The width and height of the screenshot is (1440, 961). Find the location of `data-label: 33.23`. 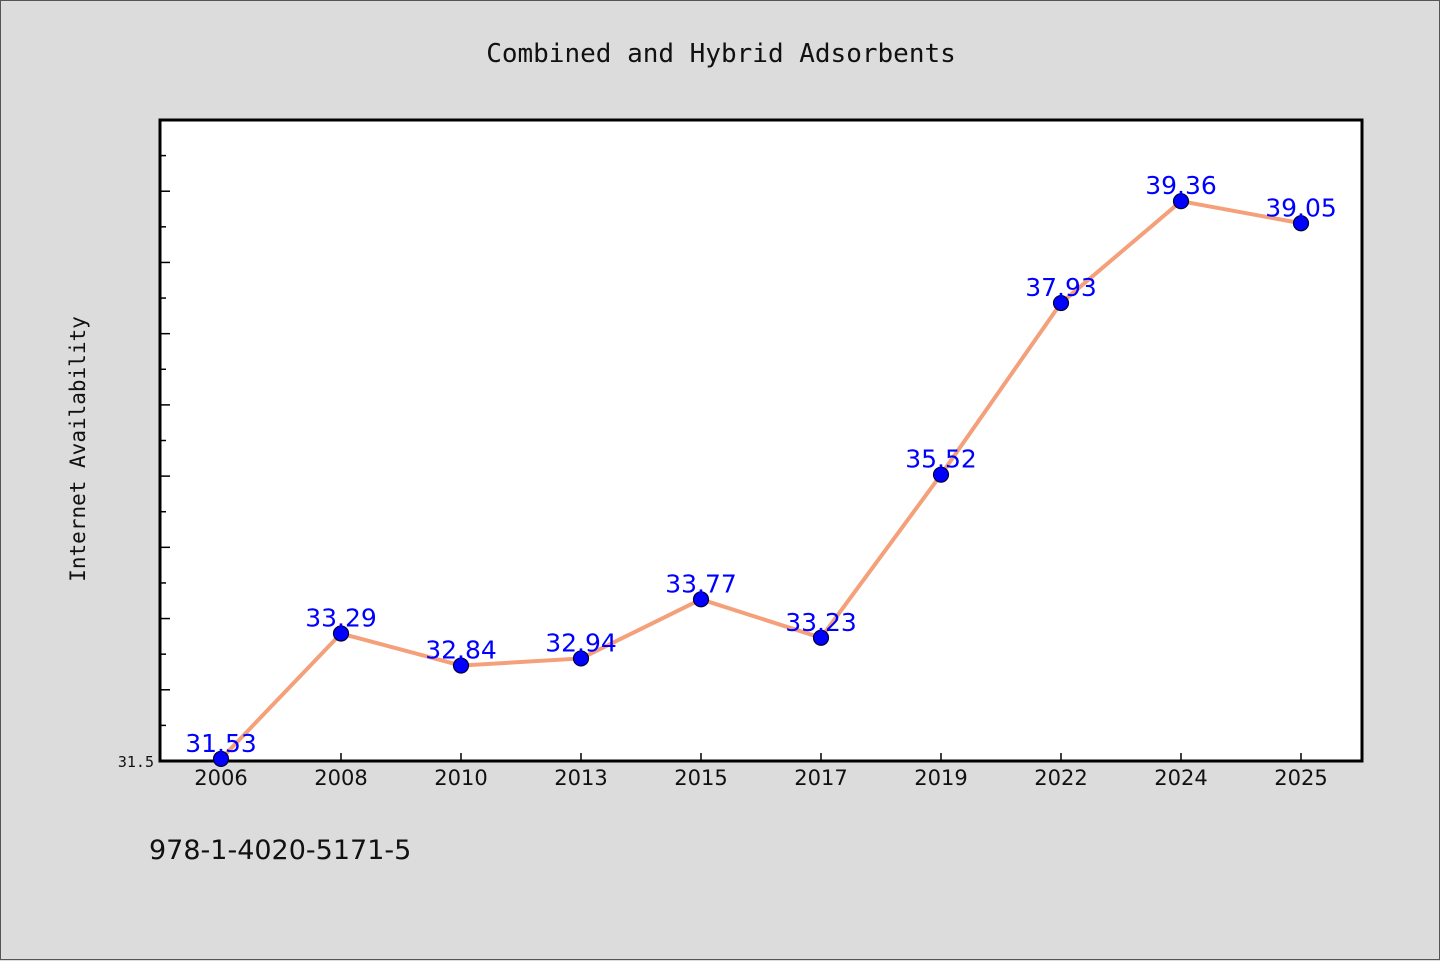

data-label: 33.23 is located at coordinates (821, 622).